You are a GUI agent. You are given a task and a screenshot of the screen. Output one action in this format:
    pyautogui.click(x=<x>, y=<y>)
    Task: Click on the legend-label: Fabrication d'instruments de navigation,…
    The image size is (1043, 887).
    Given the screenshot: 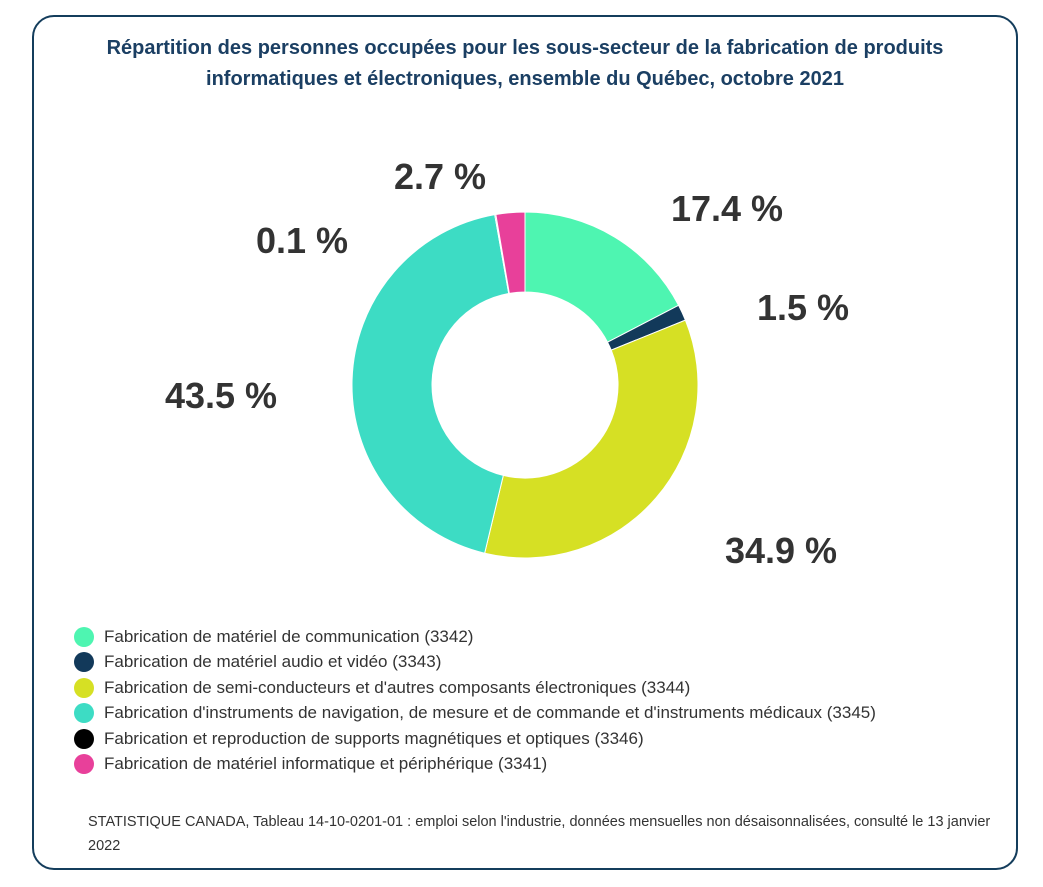 What is the action you would take?
    pyautogui.click(x=490, y=713)
    